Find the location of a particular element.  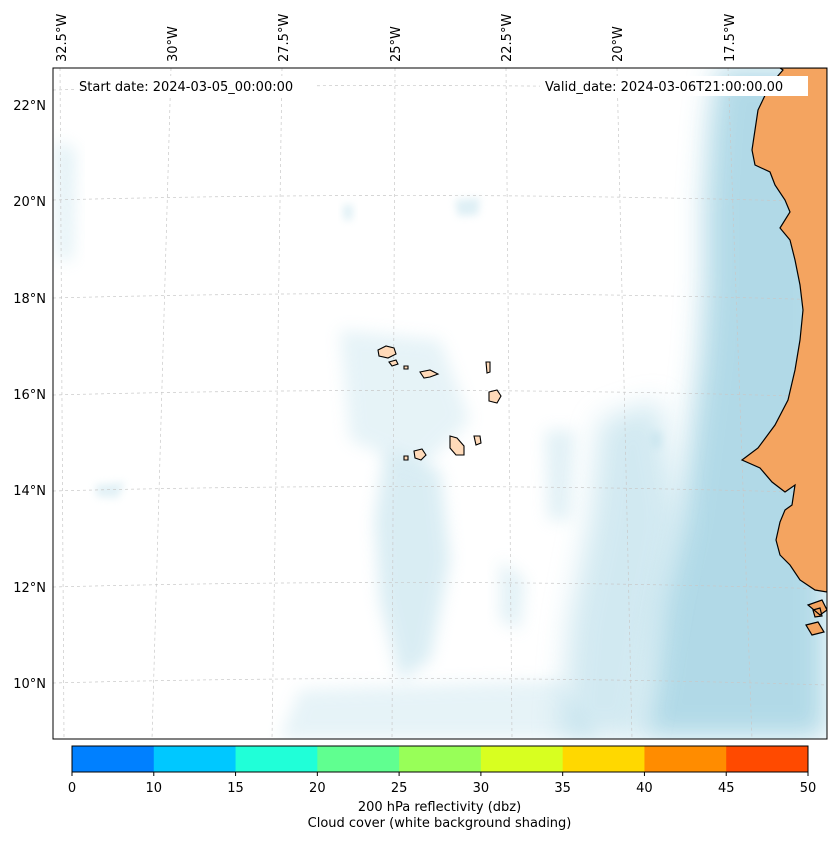

colorbar-tick-label: 25 is located at coordinates (399, 788).